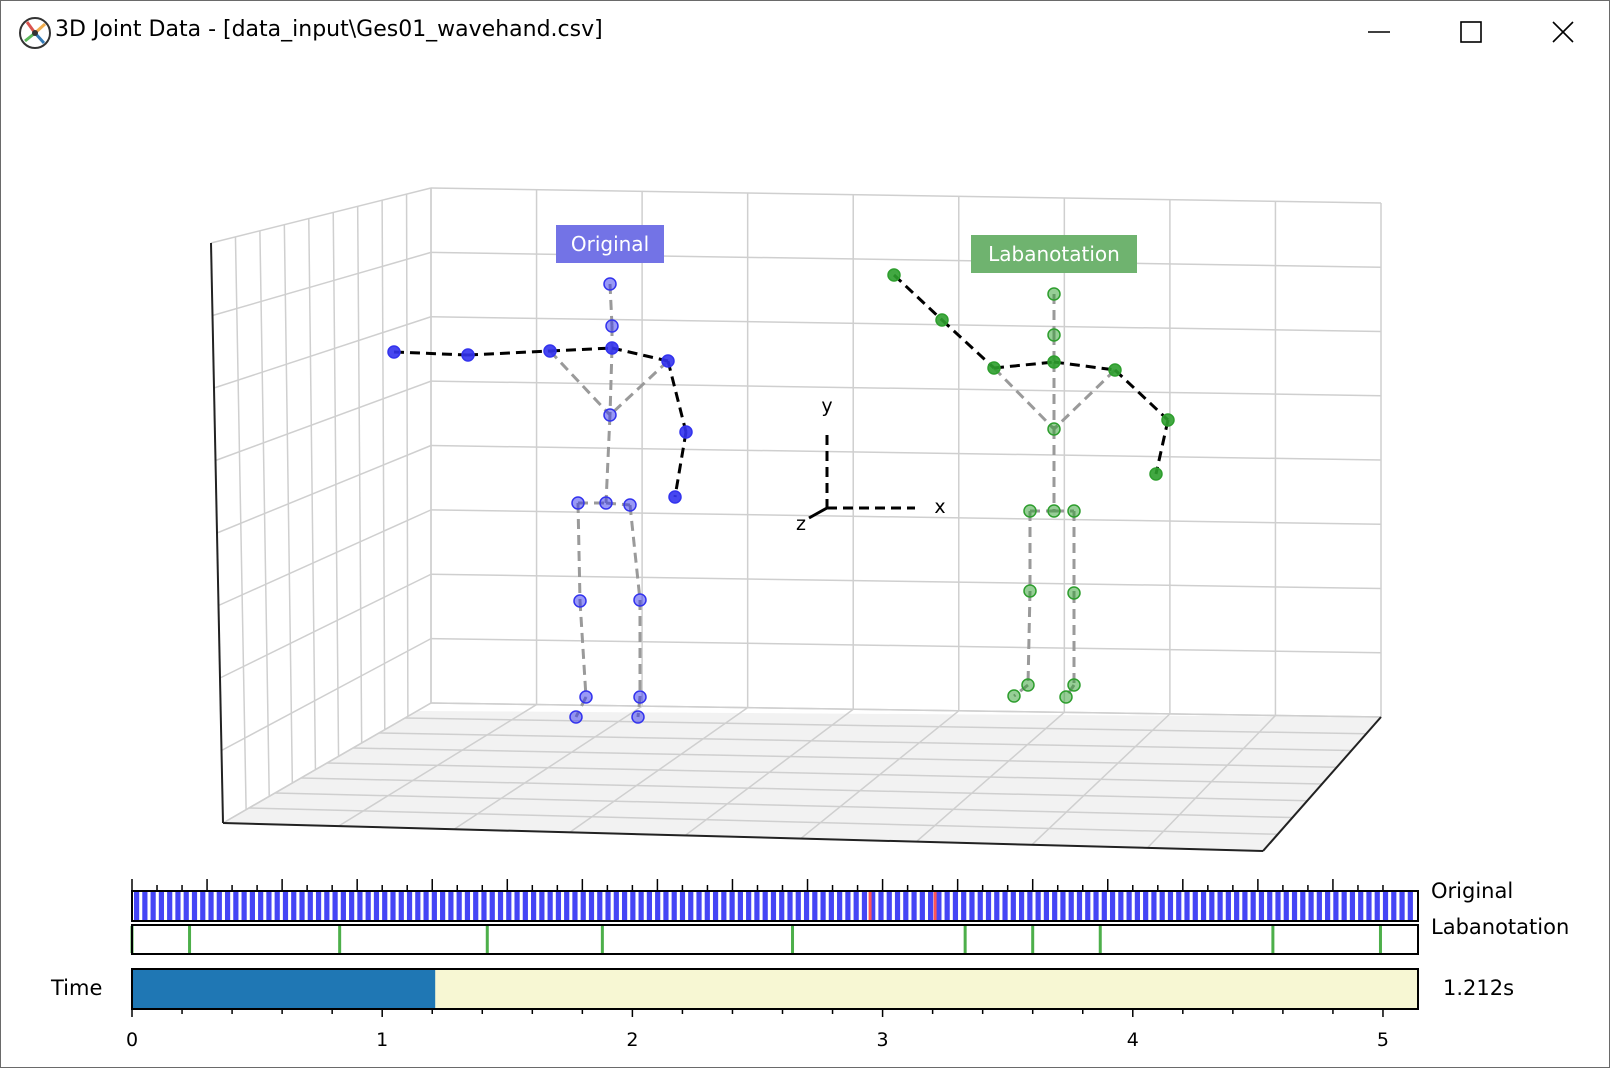 Image resolution: width=1610 pixels, height=1068 pixels. What do you see at coordinates (1479, 988) in the screenshot?
I see `time-value: 1.212s` at bounding box center [1479, 988].